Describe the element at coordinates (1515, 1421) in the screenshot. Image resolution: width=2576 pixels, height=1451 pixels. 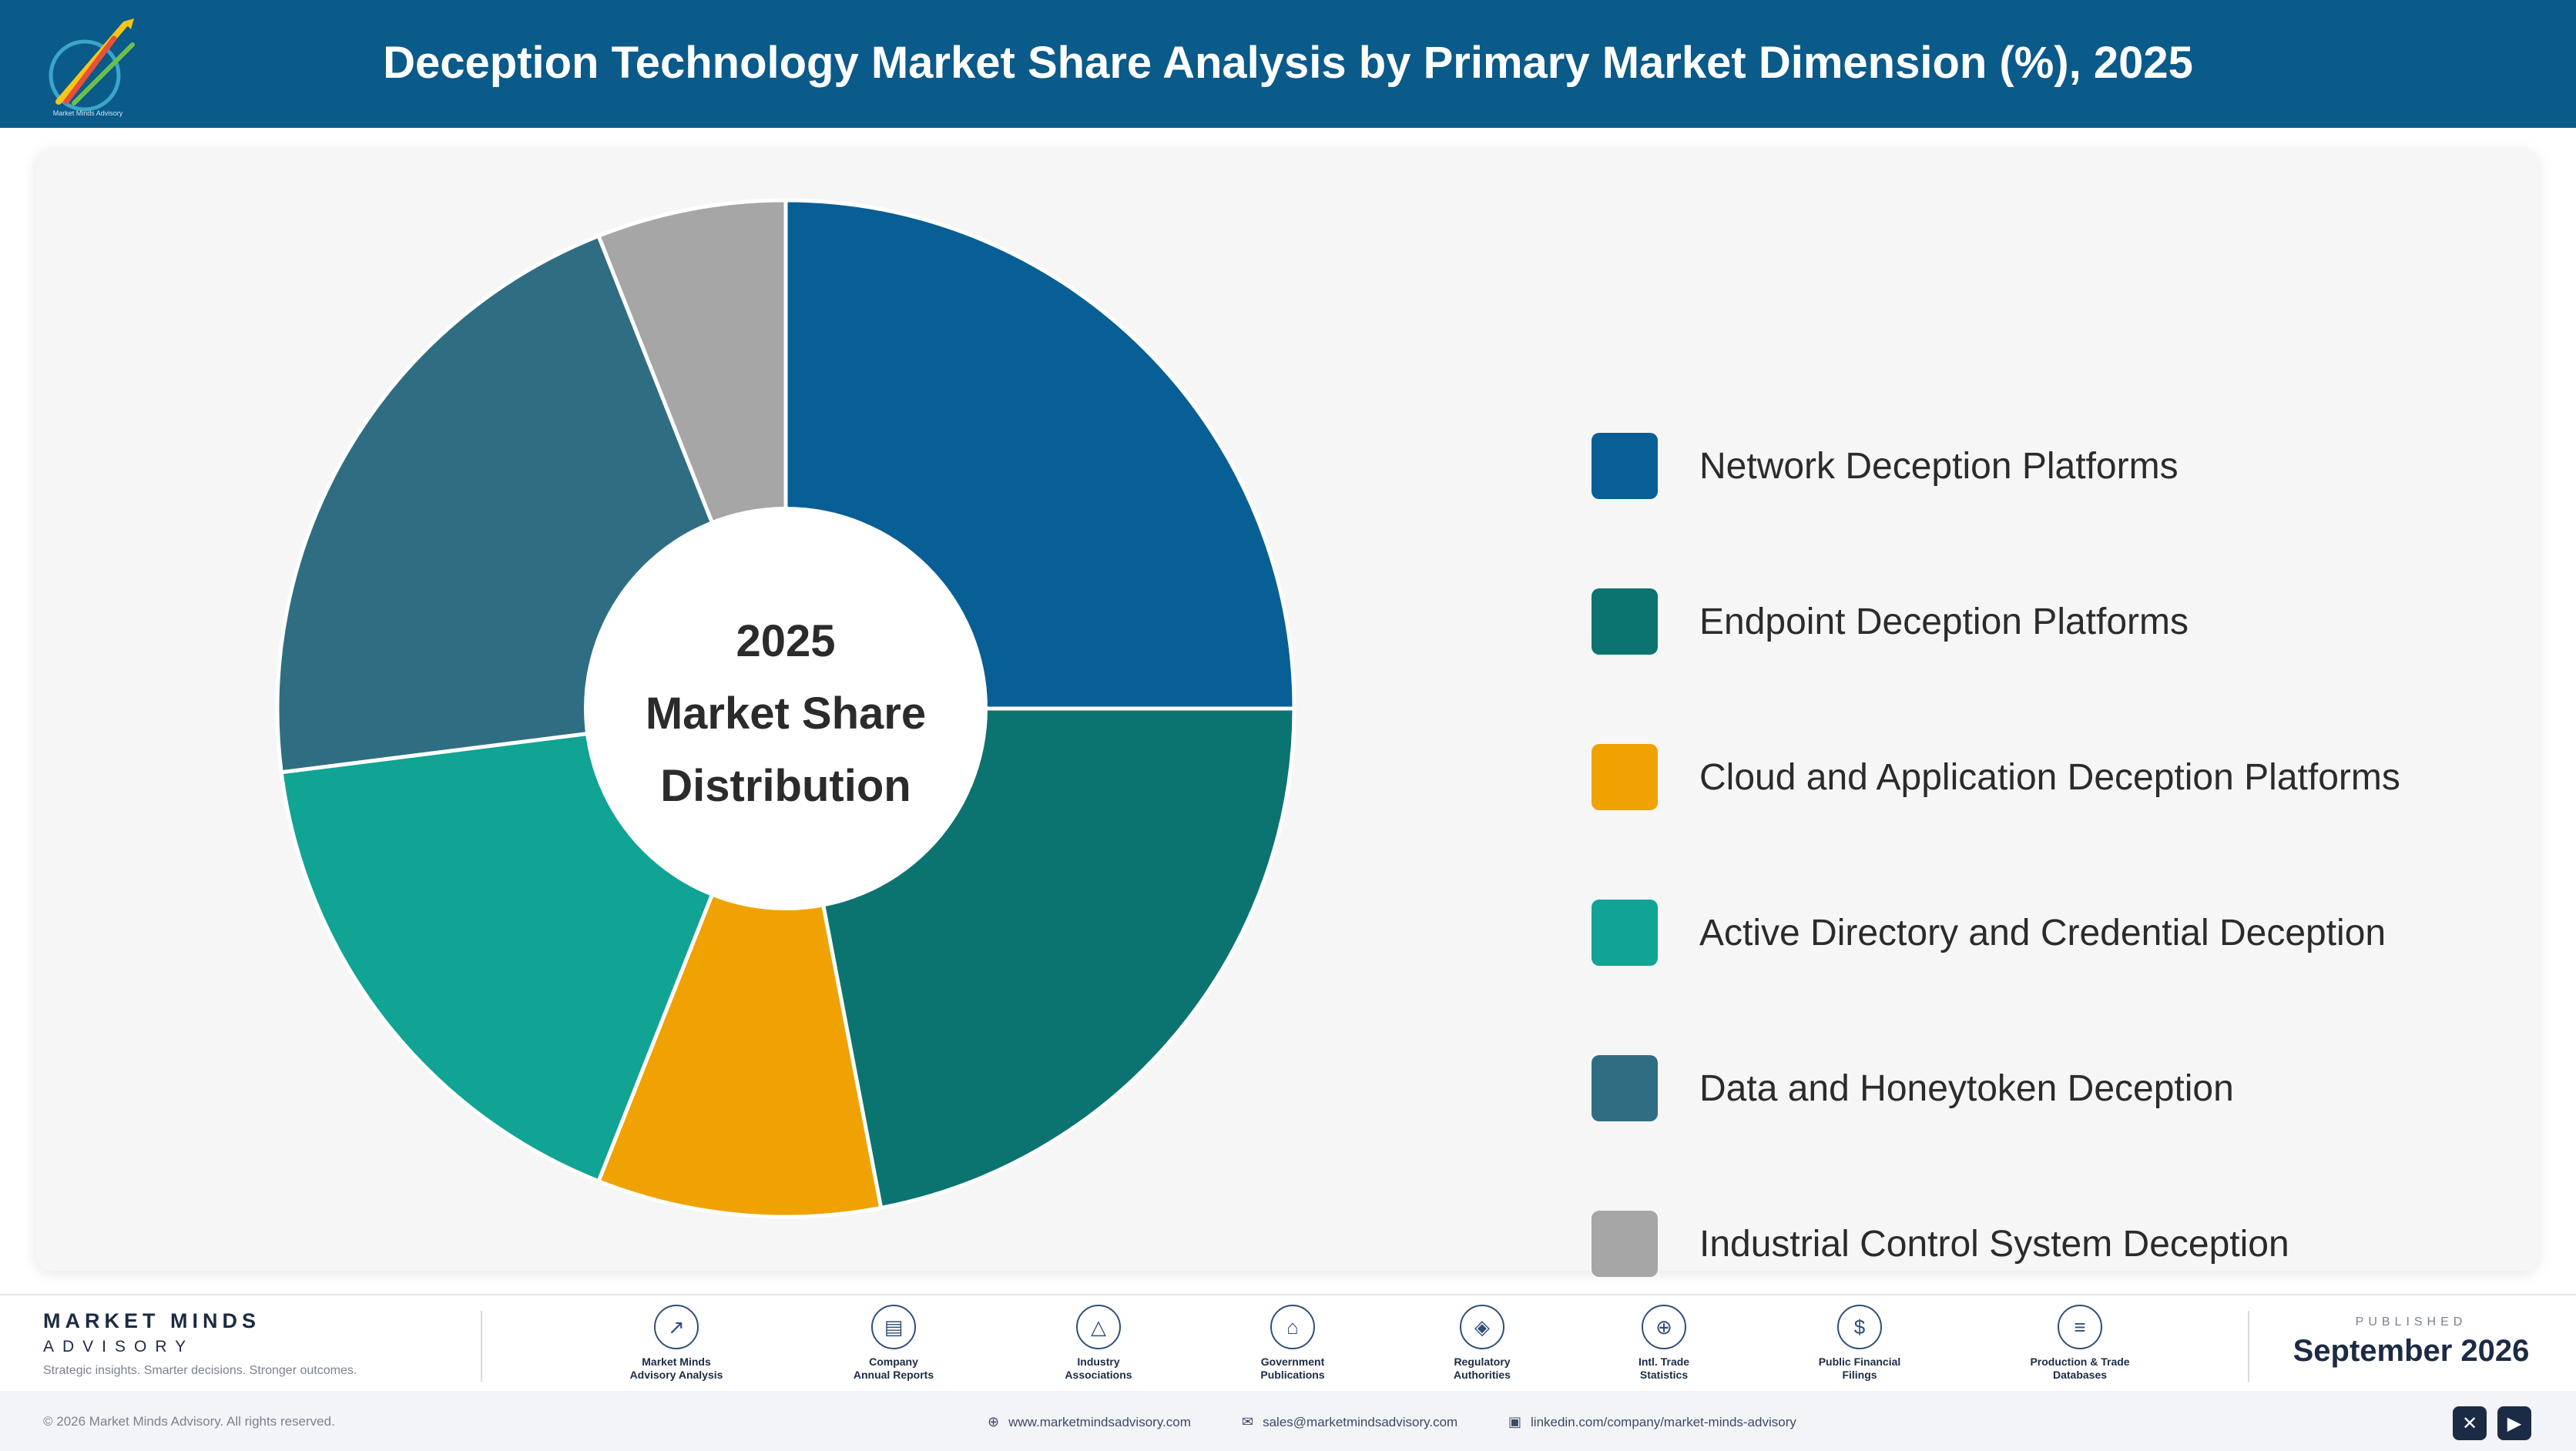
I see `linkedin-icon: ▣` at that location.